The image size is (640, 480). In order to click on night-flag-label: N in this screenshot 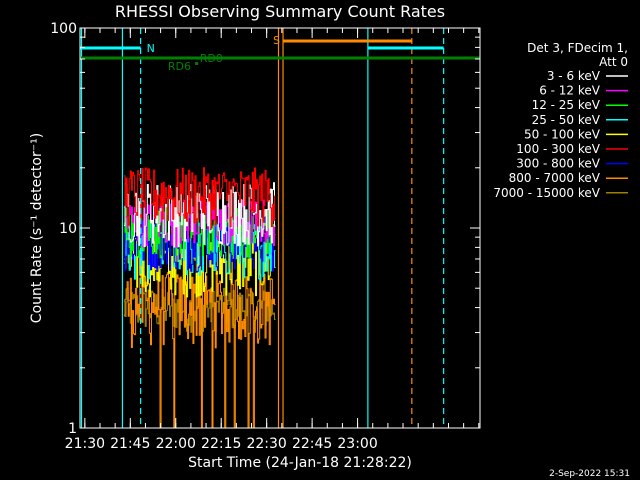, I will do `click(151, 48)`.